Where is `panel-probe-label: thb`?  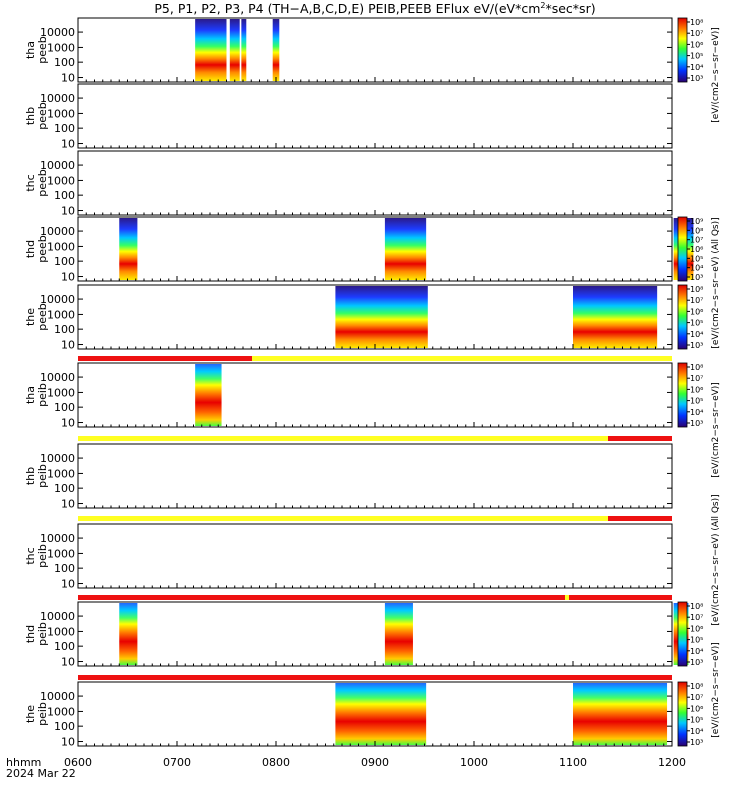 panel-probe-label: thb is located at coordinates (30, 116).